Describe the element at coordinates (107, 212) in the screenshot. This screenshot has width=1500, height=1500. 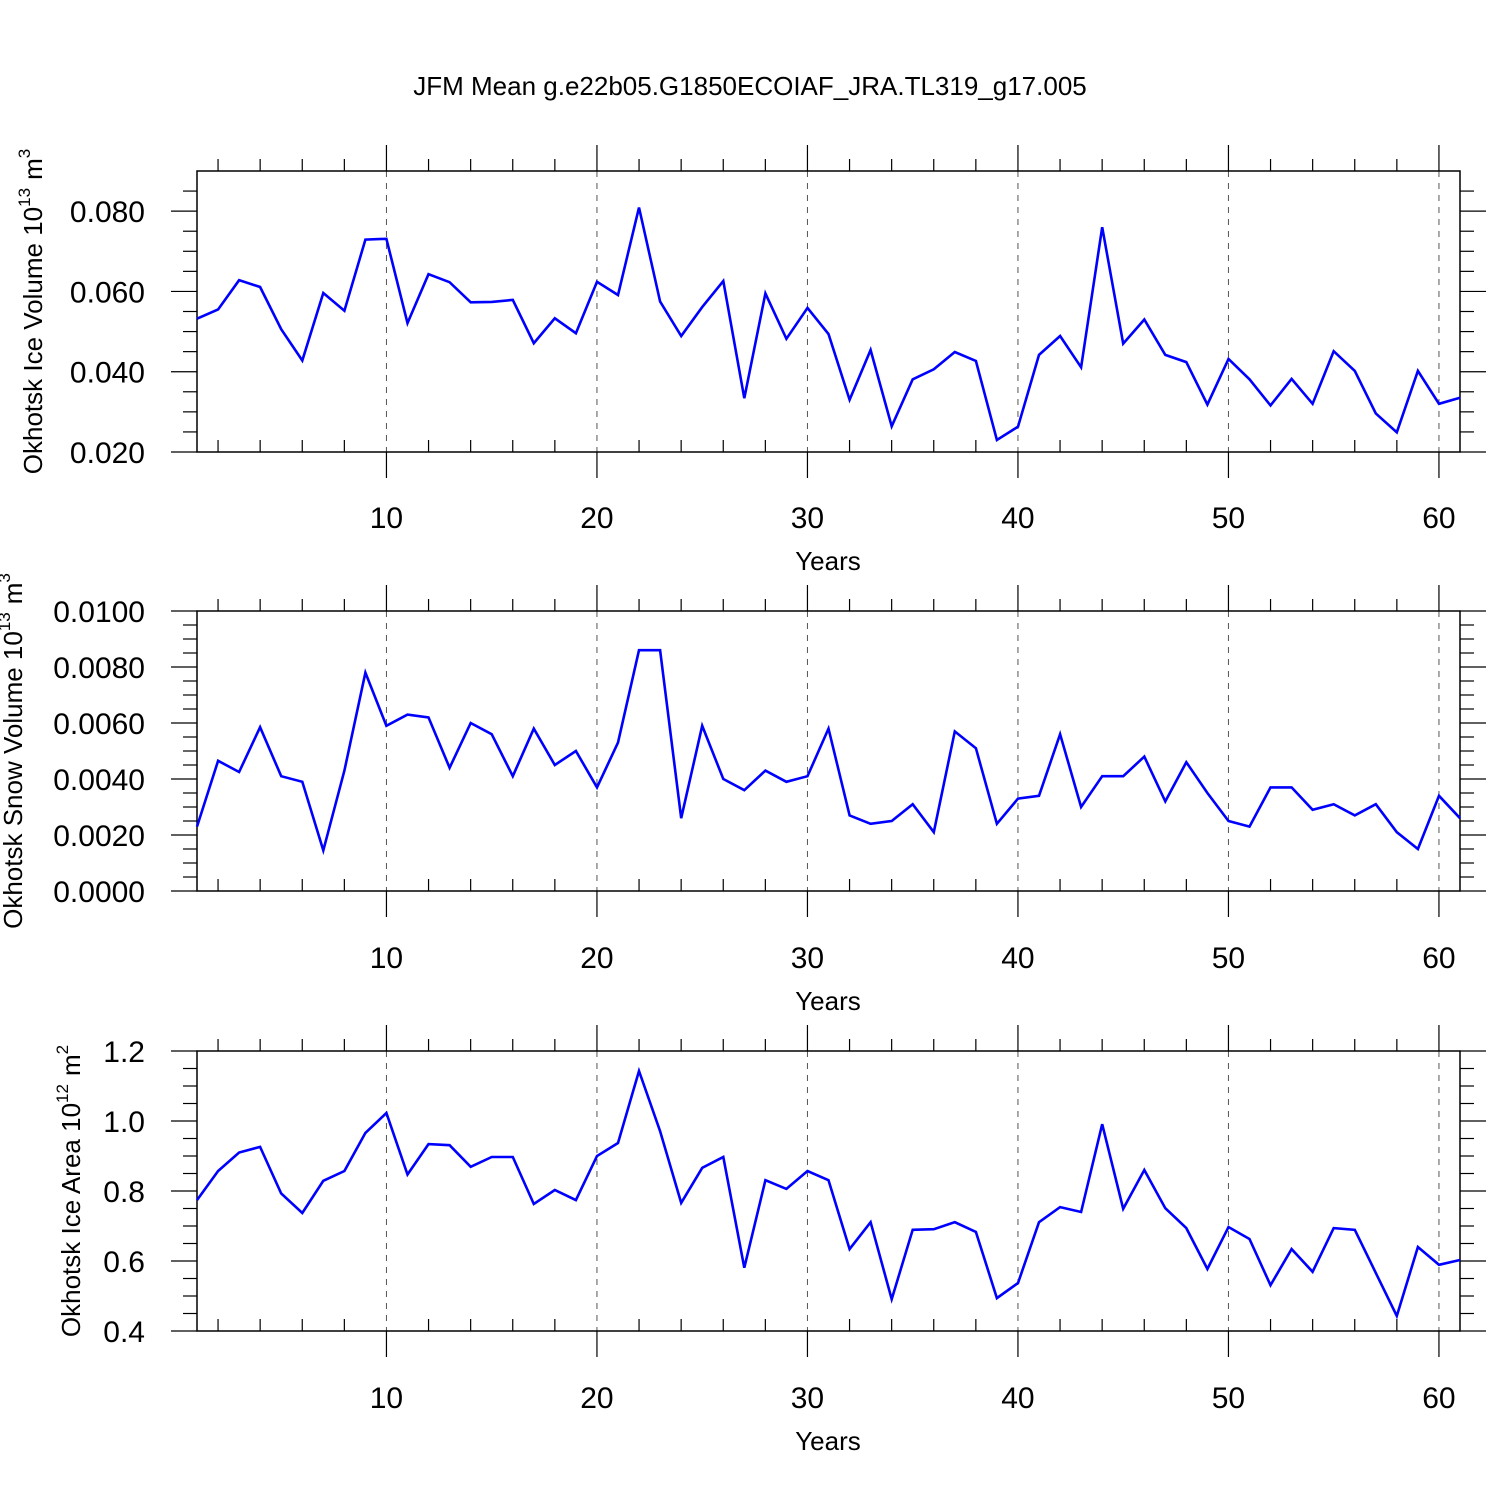
I see `y-tick-label: 0.080` at that location.